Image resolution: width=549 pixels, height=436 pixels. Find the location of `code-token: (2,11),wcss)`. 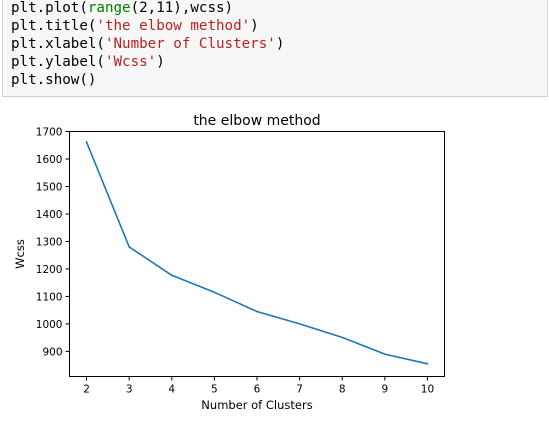

code-token: (2,11),wcss) is located at coordinates (182, 8).